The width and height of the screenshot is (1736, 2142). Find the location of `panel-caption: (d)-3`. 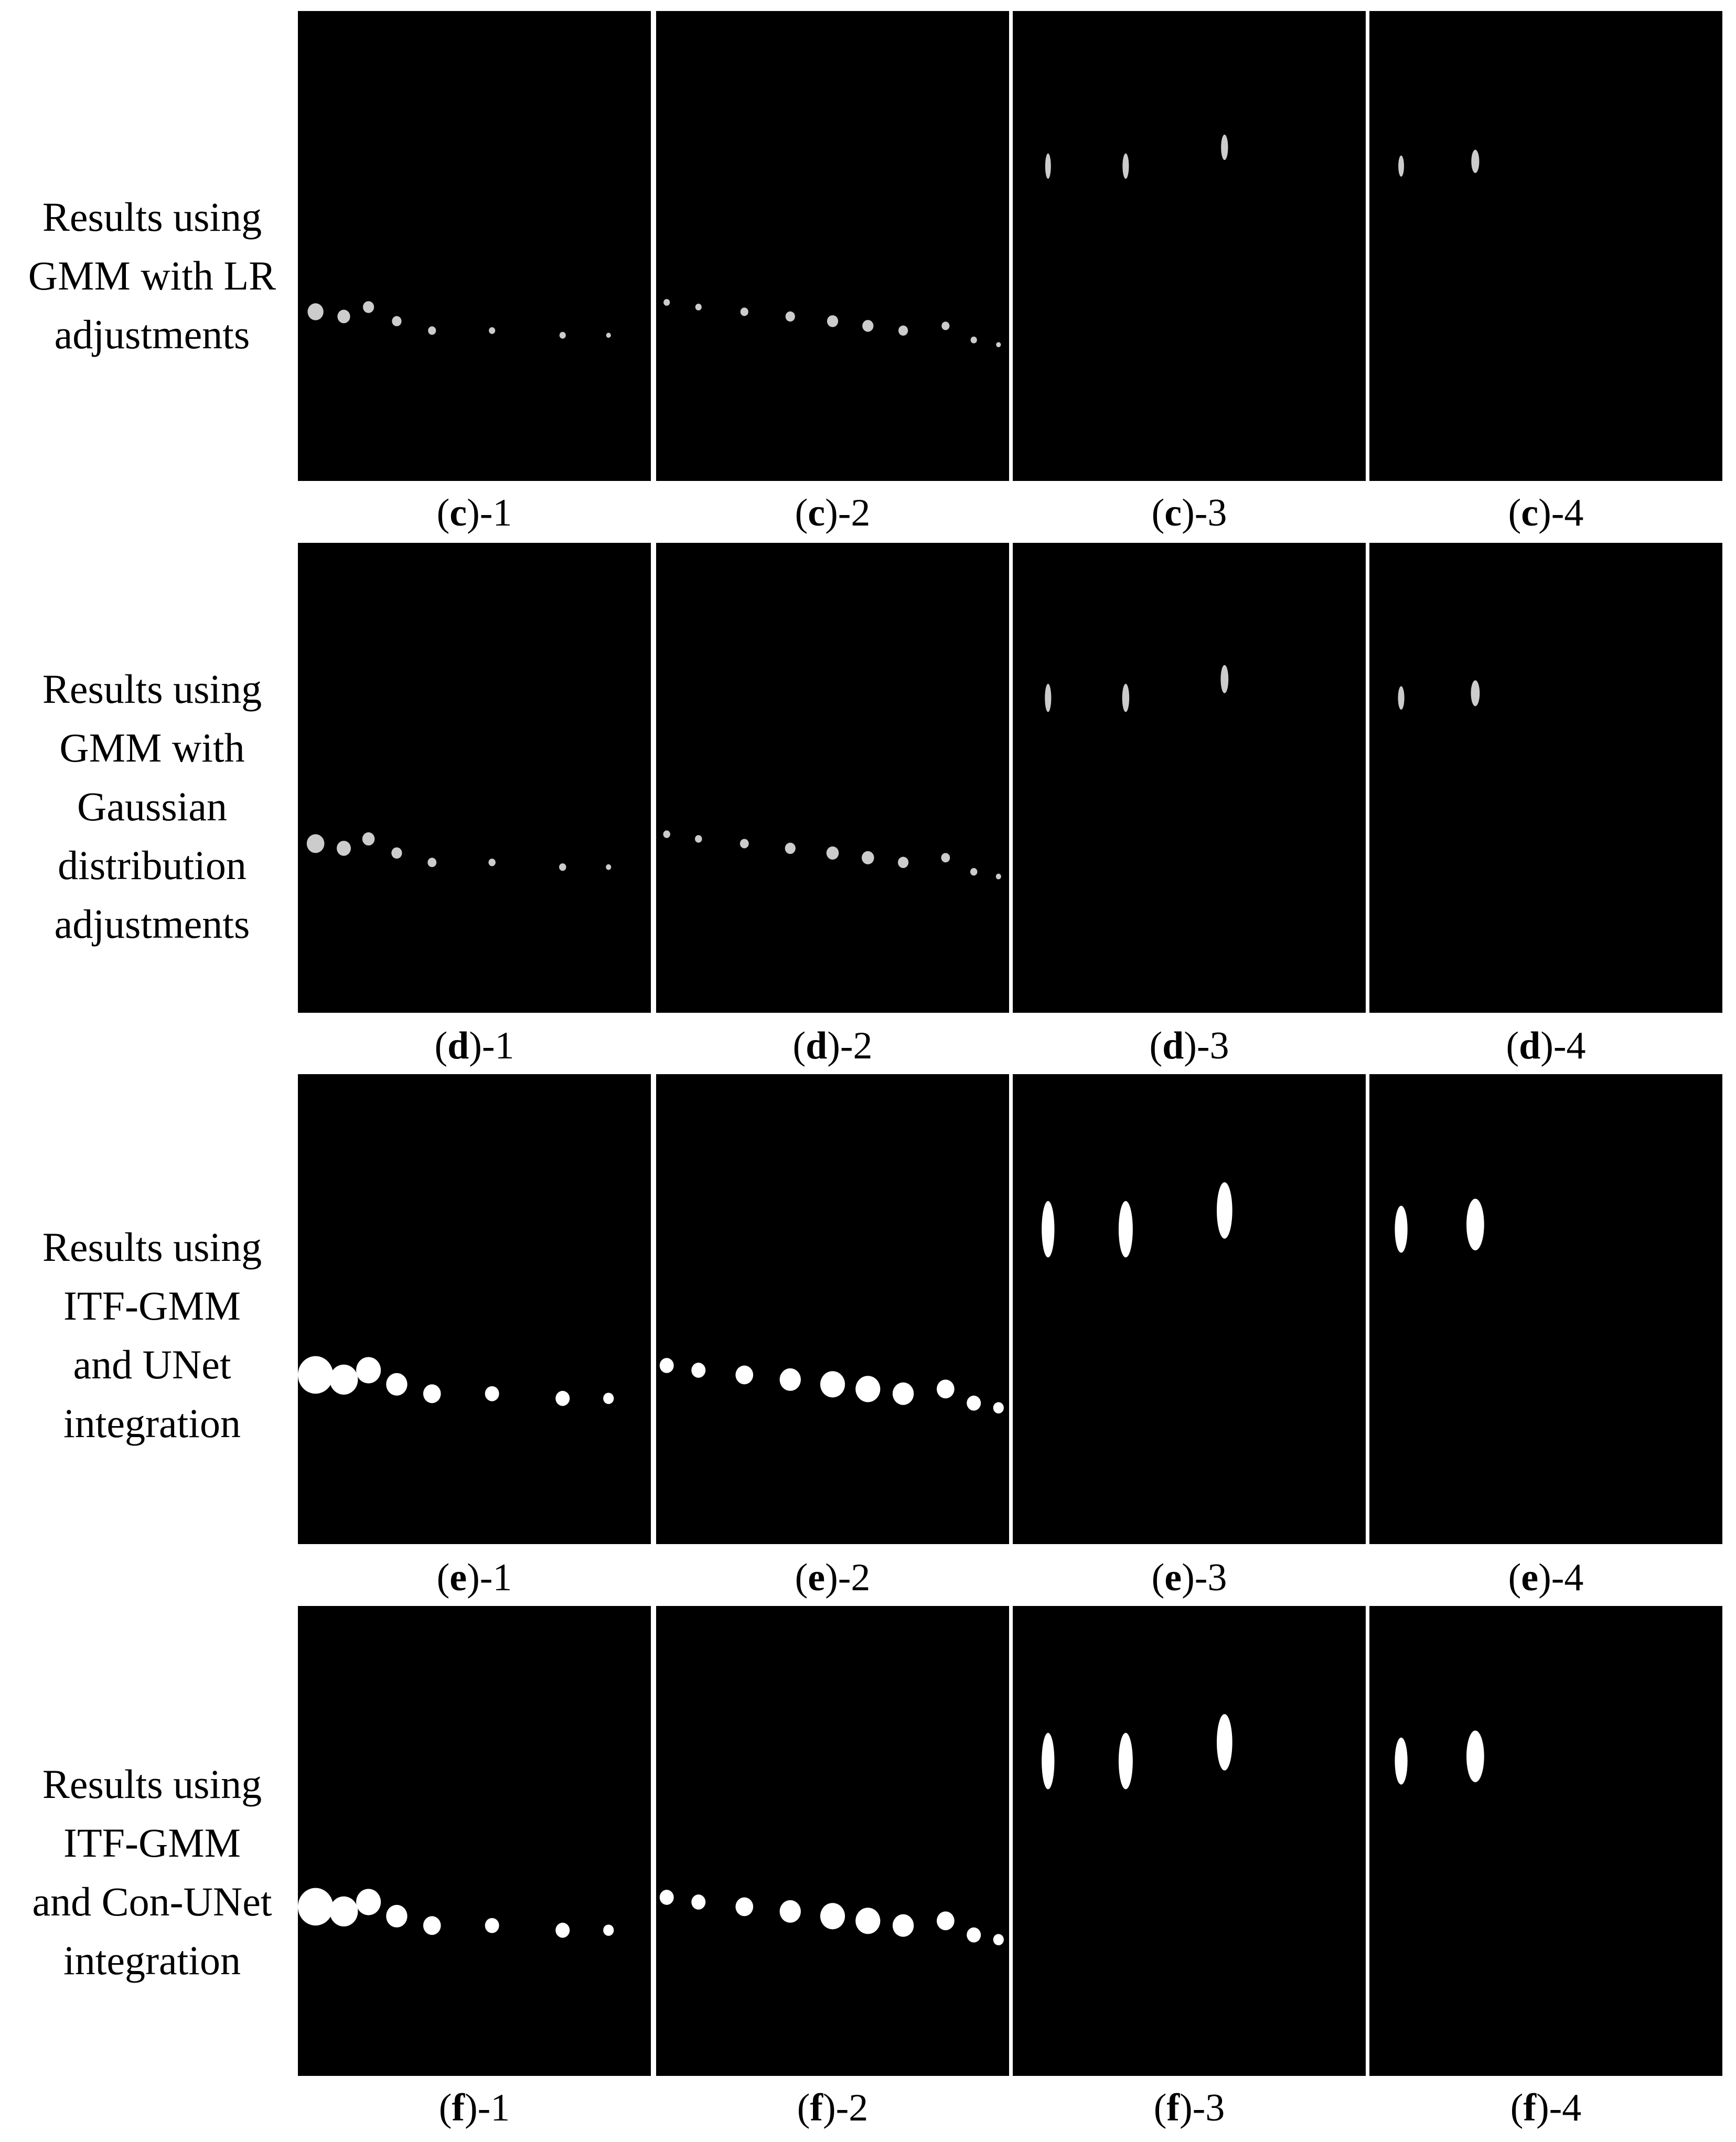

panel-caption: (d)-3 is located at coordinates (1189, 1046).